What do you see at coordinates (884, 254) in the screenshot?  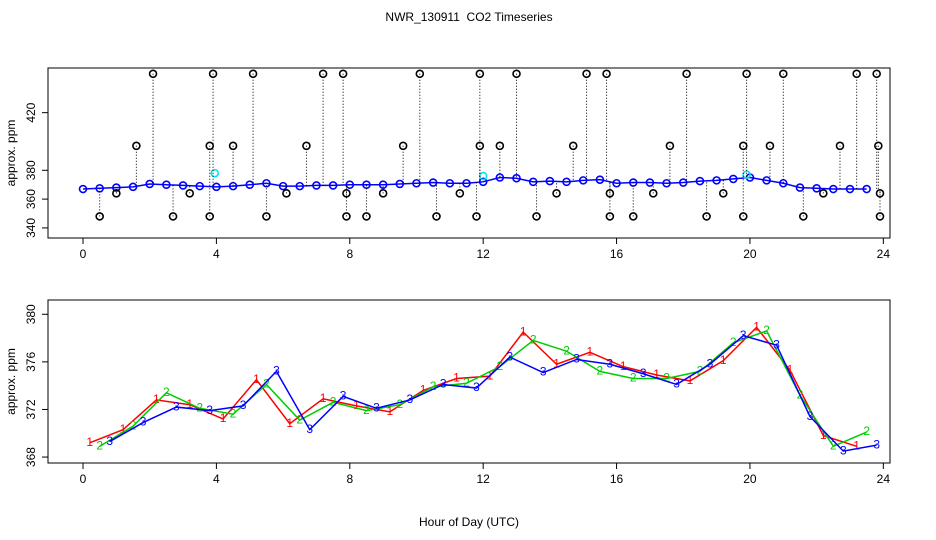 I see `x-tick-label: 24` at bounding box center [884, 254].